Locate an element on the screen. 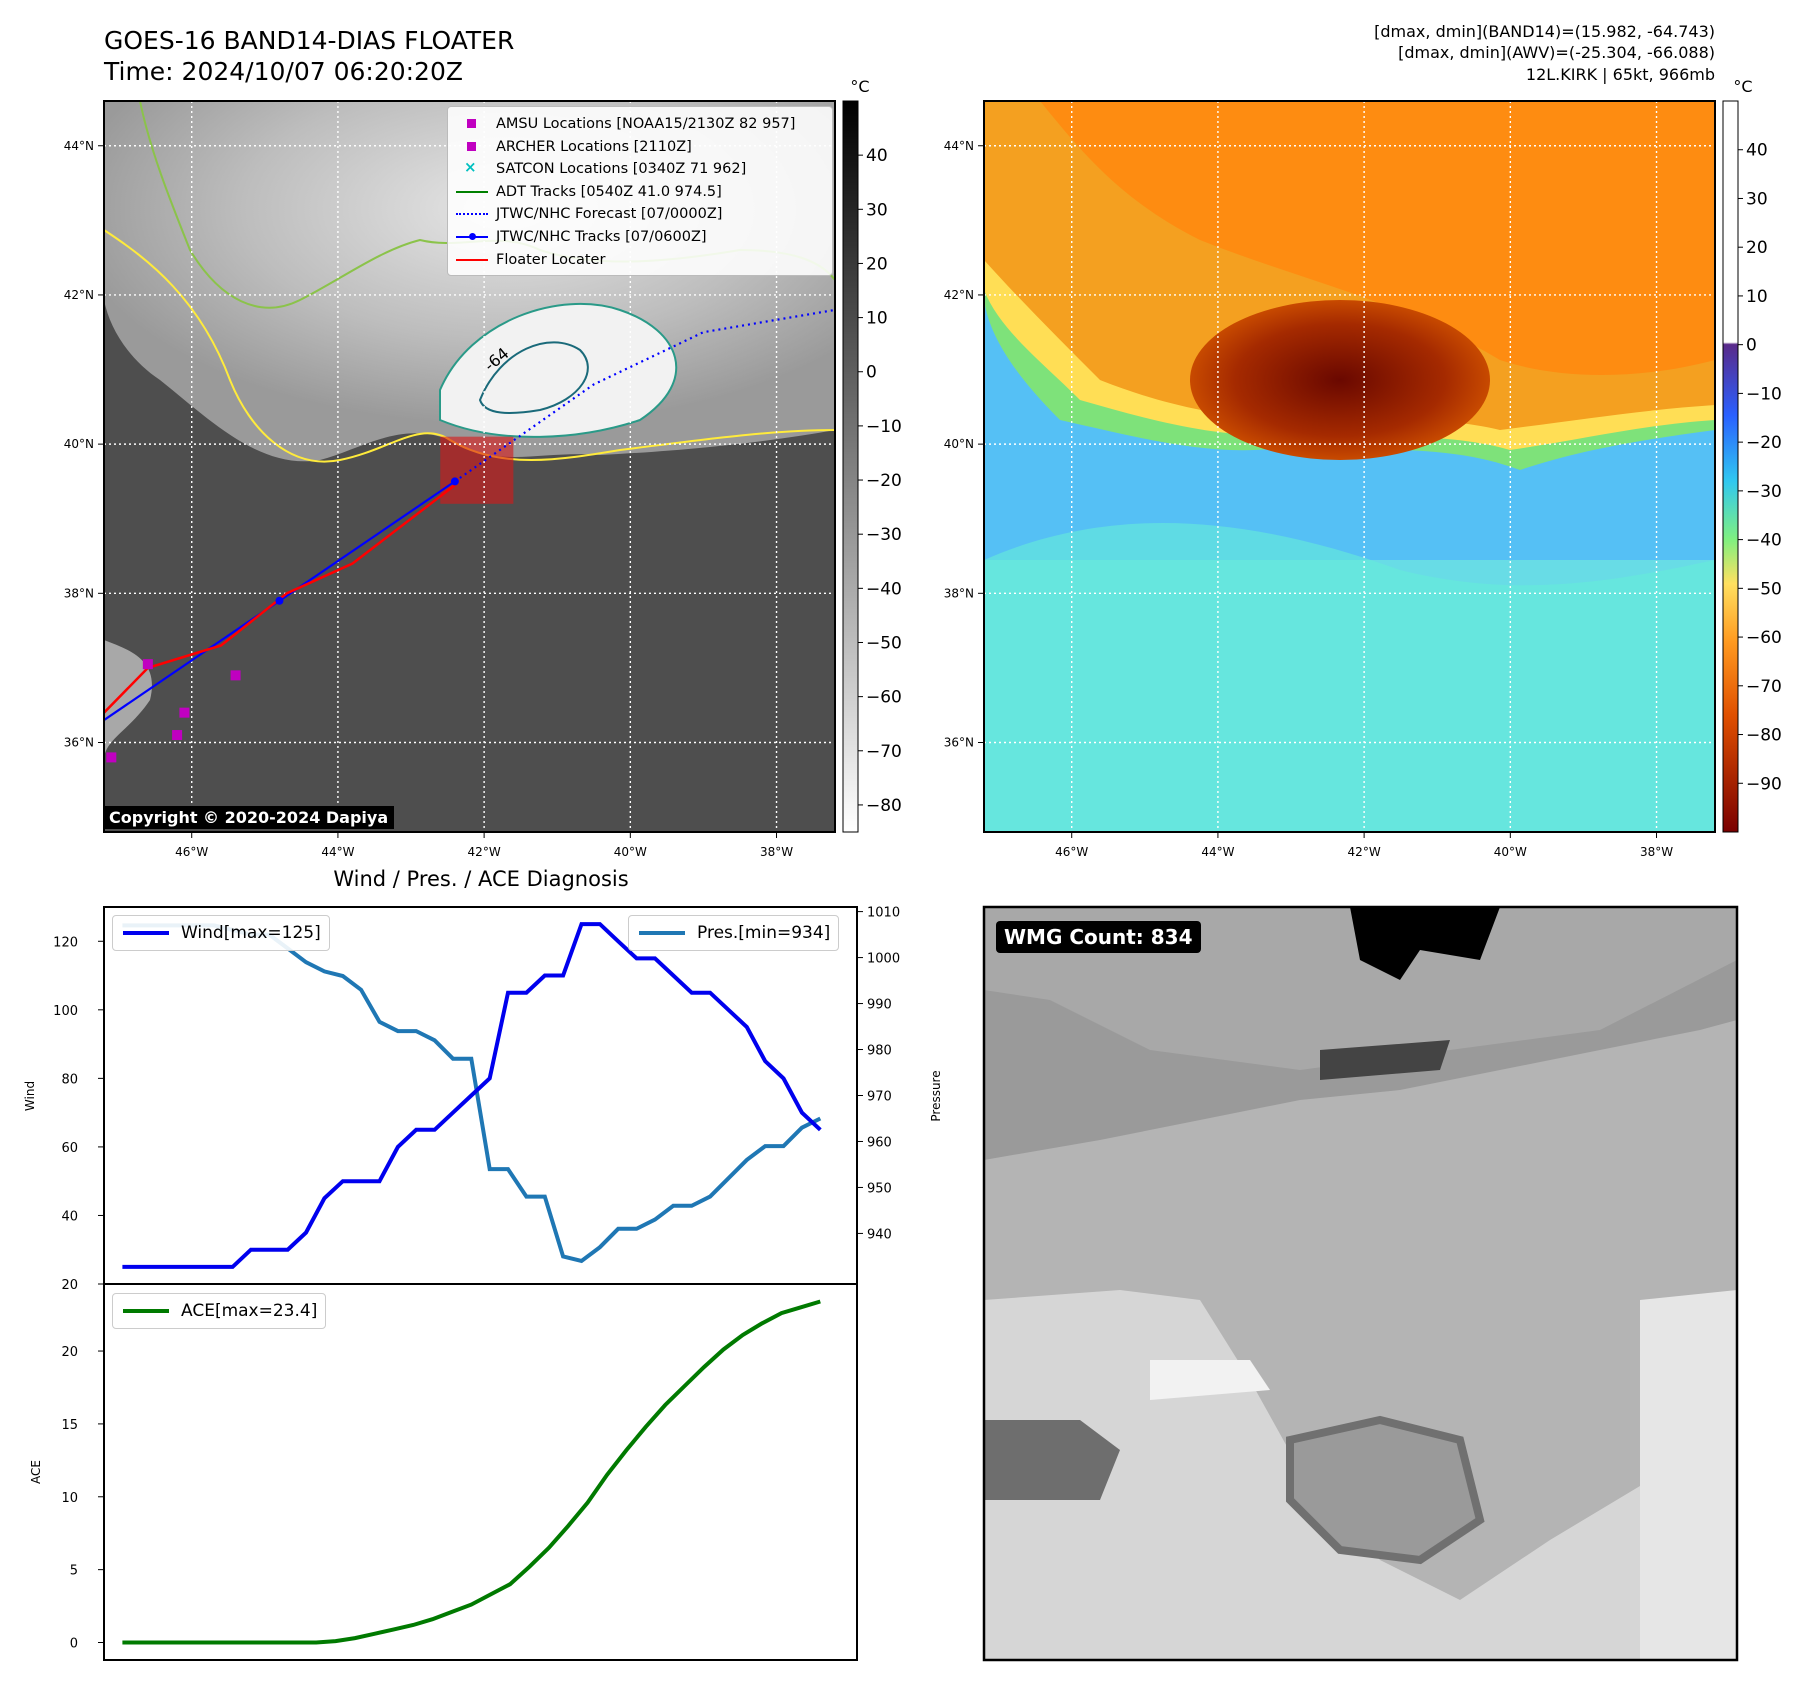  legend-label: ADT Tracks [0540Z 41.0 974.5] is located at coordinates (609, 191).